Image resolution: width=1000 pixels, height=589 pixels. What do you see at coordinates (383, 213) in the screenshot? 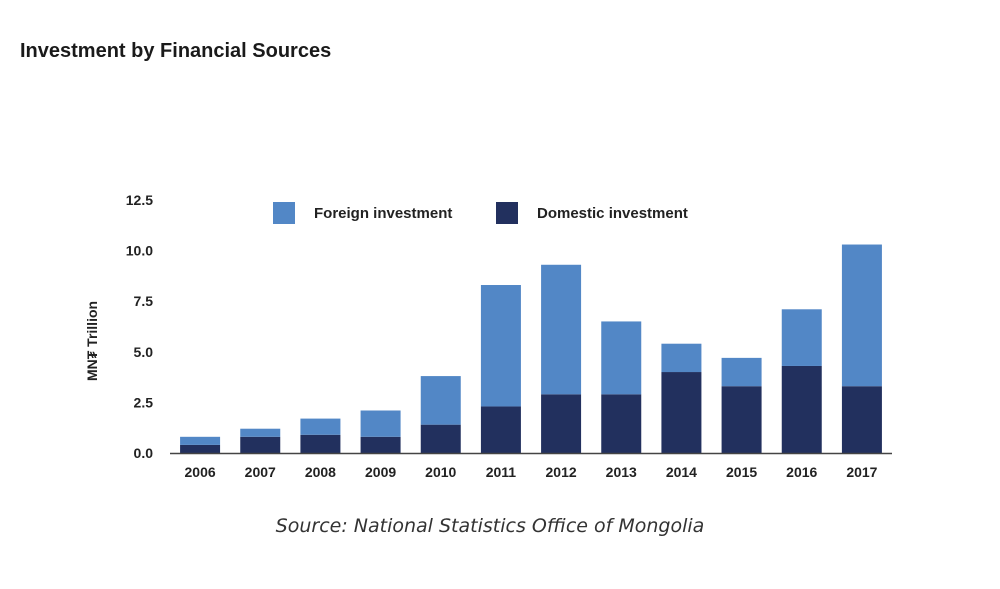
I see `legend-label-foreign: Foreign investment` at bounding box center [383, 213].